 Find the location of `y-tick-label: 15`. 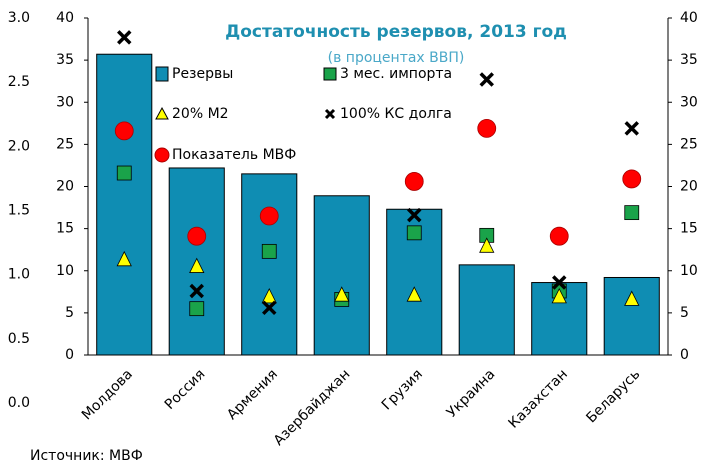

y-tick-label: 15 is located at coordinates (65, 229).